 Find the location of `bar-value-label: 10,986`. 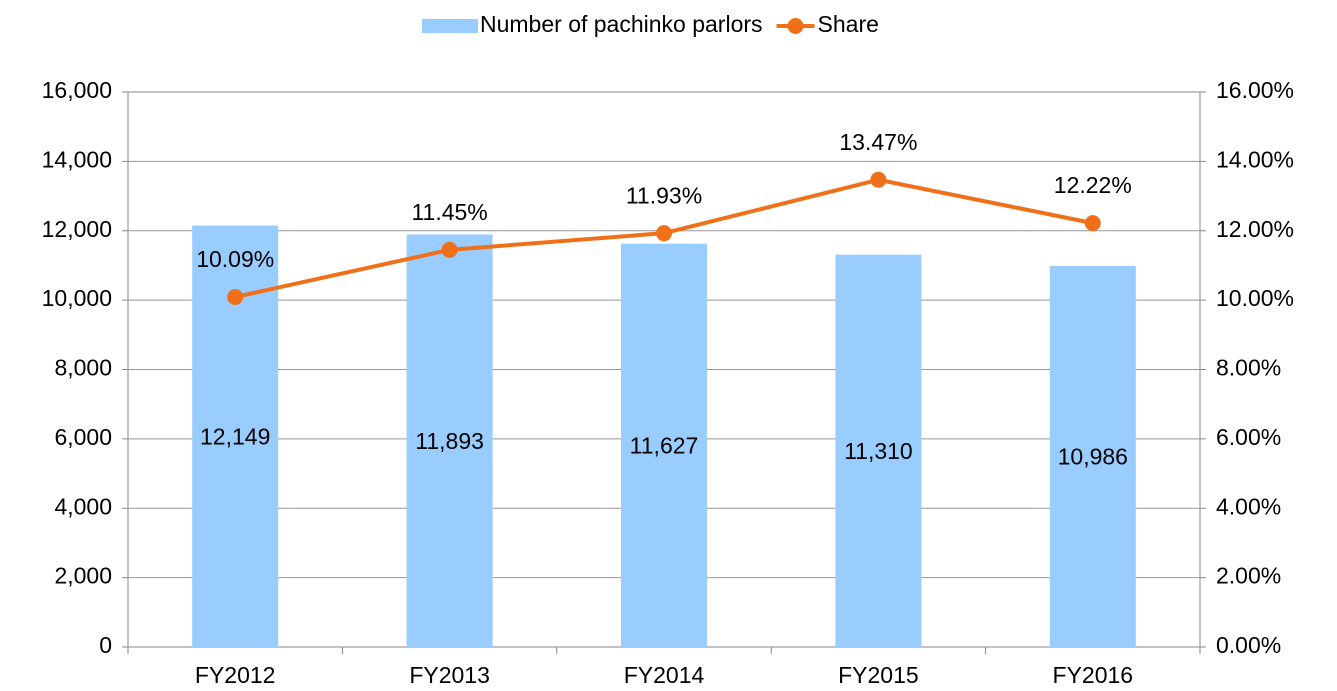

bar-value-label: 10,986 is located at coordinates (1093, 457).